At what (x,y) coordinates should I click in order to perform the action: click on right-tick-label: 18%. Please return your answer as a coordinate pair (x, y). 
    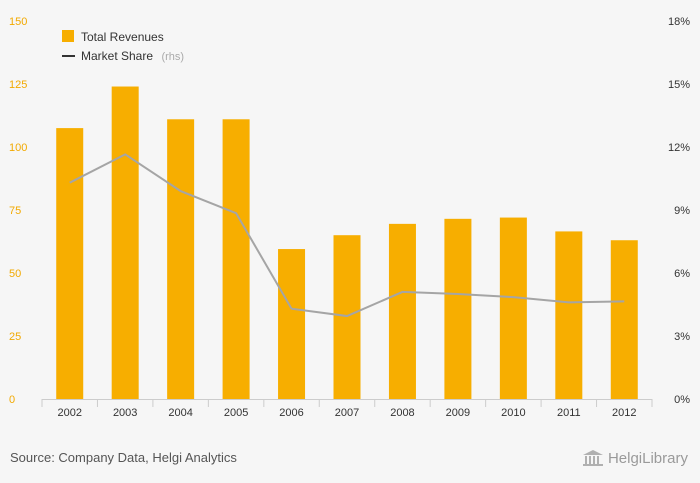
    Looking at the image, I should click on (679, 22).